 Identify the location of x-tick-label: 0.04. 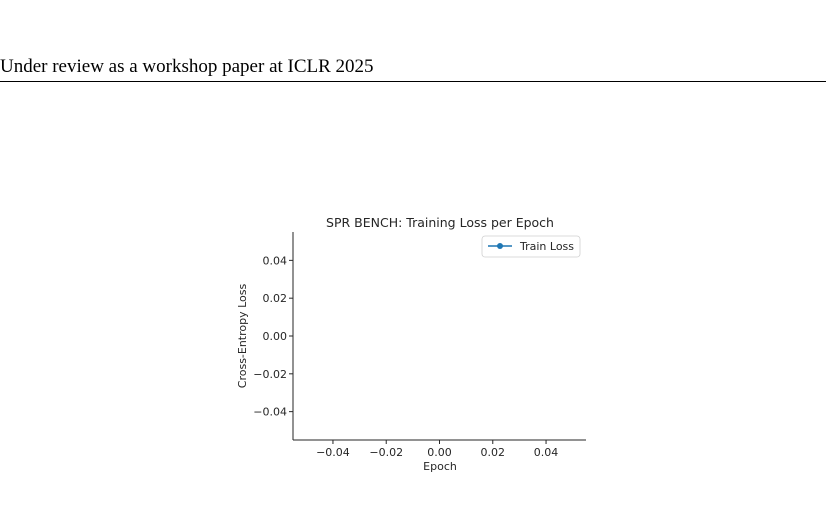
(546, 452).